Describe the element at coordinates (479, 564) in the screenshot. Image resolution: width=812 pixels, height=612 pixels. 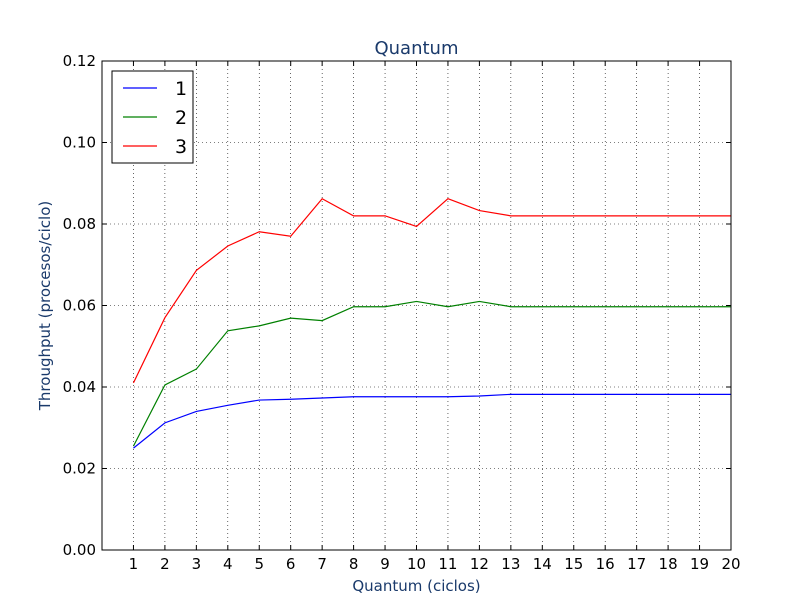
I see `x-tick-label: 12` at that location.